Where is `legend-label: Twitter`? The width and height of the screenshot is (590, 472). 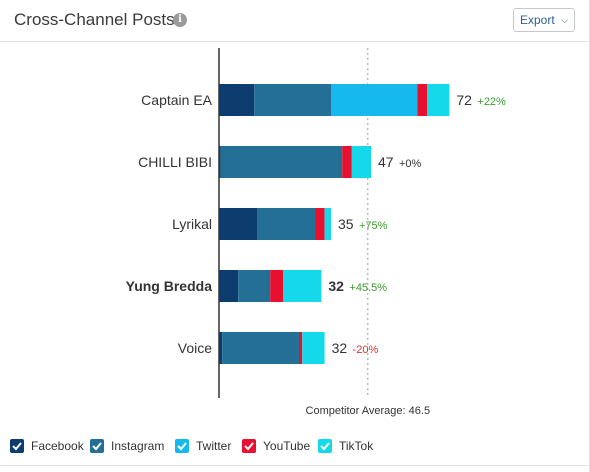 legend-label: Twitter is located at coordinates (214, 446).